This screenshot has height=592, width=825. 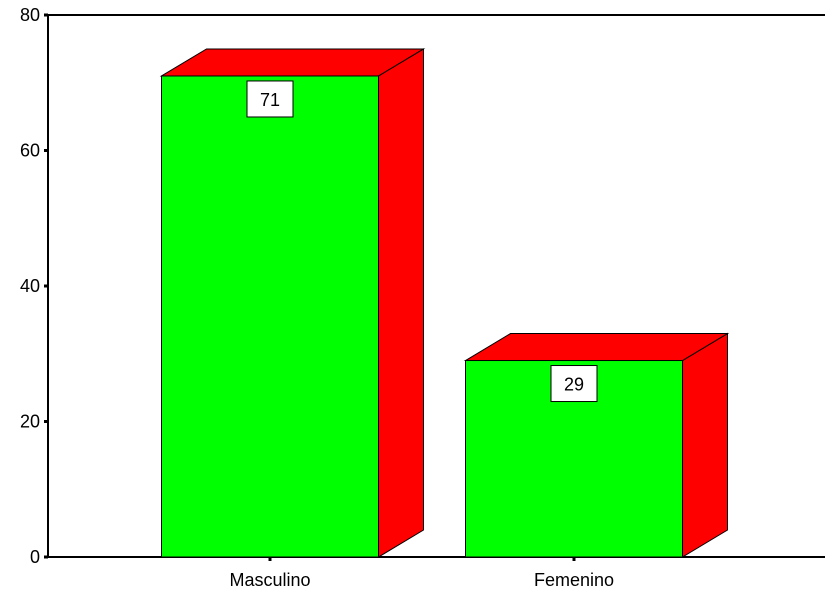 What do you see at coordinates (30, 422) in the screenshot?
I see `y-tick-label: 20` at bounding box center [30, 422].